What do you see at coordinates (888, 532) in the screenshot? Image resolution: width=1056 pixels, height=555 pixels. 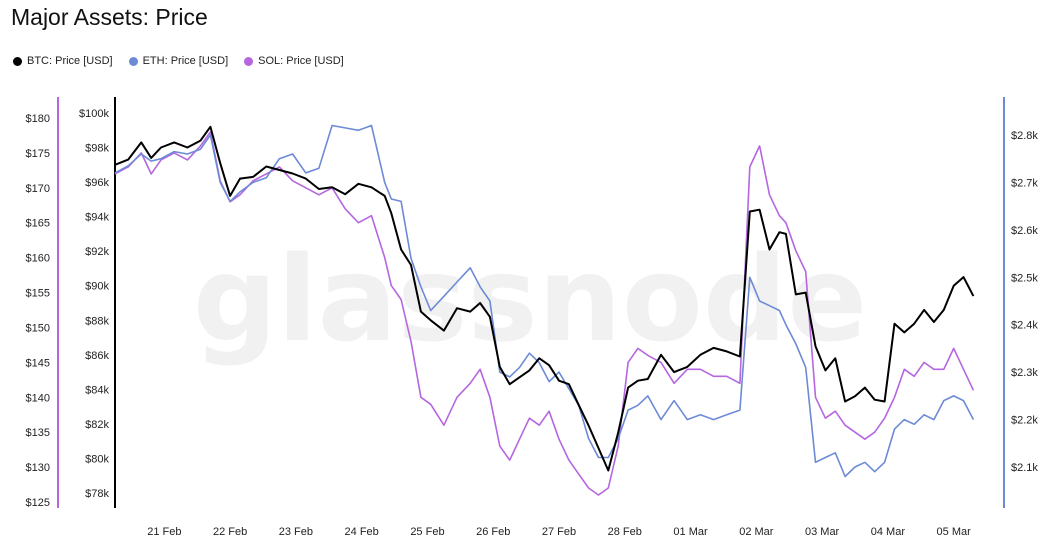 I see `x-tick-label: 04 Mar` at bounding box center [888, 532].